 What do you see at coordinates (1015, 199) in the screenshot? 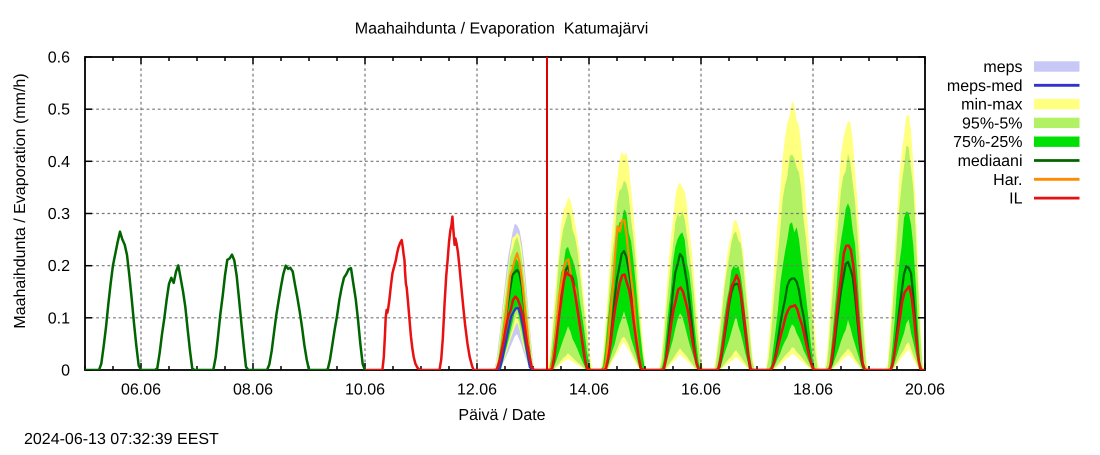
I see `svg-text: IL` at bounding box center [1015, 199].